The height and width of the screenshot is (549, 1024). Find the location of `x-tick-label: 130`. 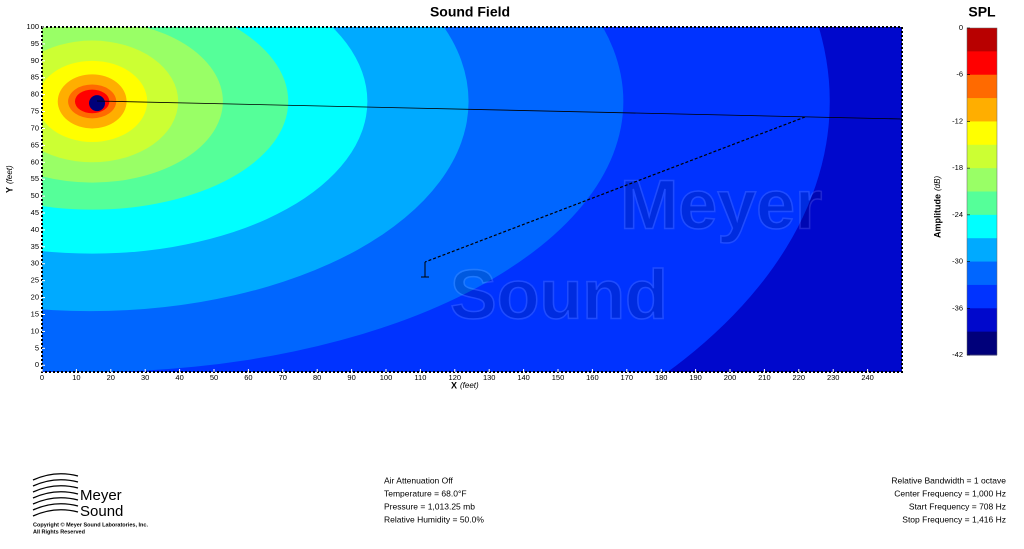

x-tick-label: 130 is located at coordinates (489, 377).